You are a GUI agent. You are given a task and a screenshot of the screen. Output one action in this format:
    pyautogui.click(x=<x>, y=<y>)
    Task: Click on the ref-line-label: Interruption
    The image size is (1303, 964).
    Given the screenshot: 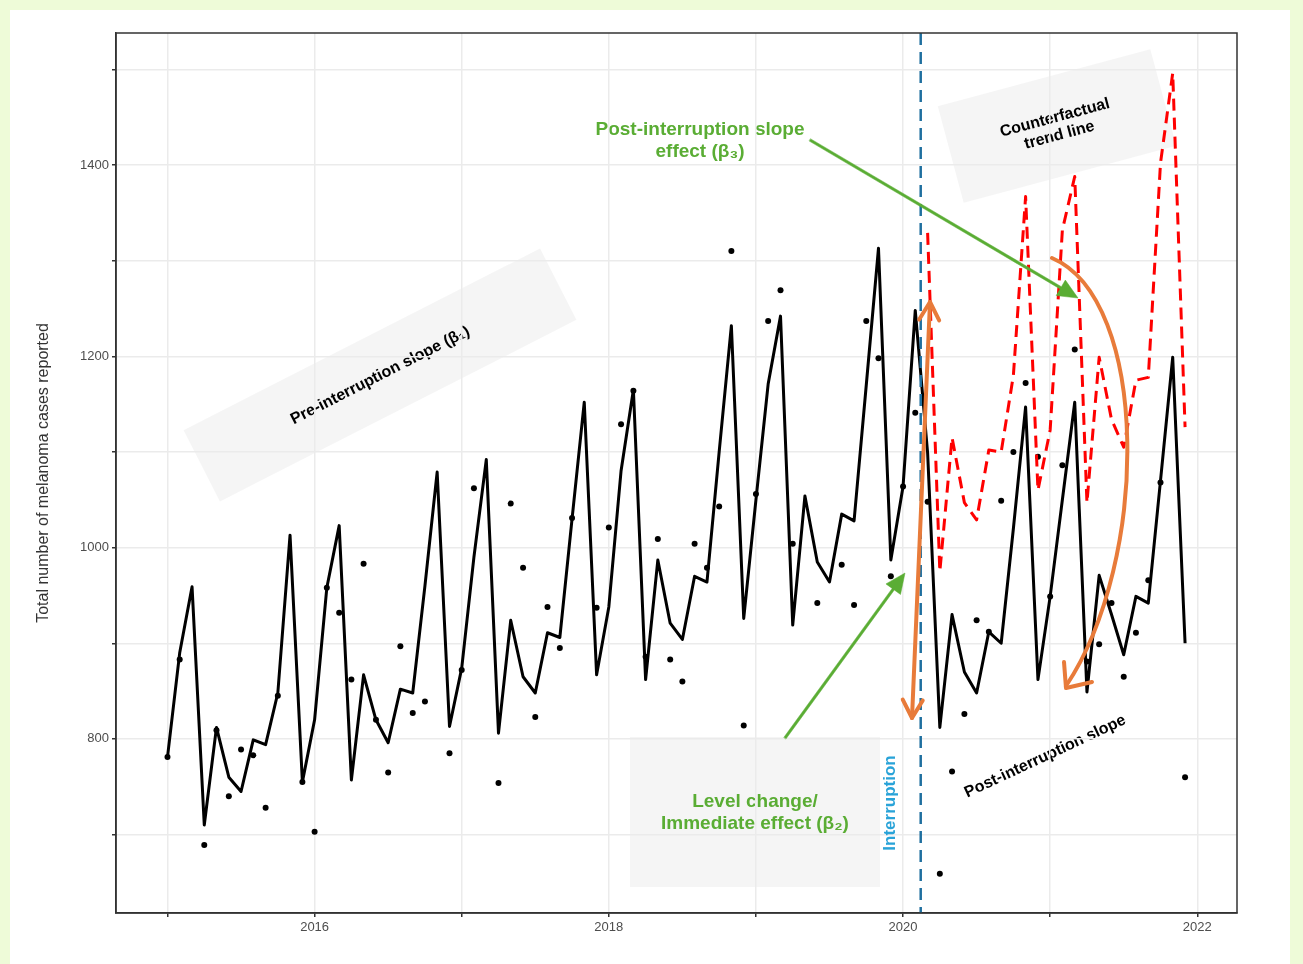 What is the action you would take?
    pyautogui.click(x=890, y=803)
    